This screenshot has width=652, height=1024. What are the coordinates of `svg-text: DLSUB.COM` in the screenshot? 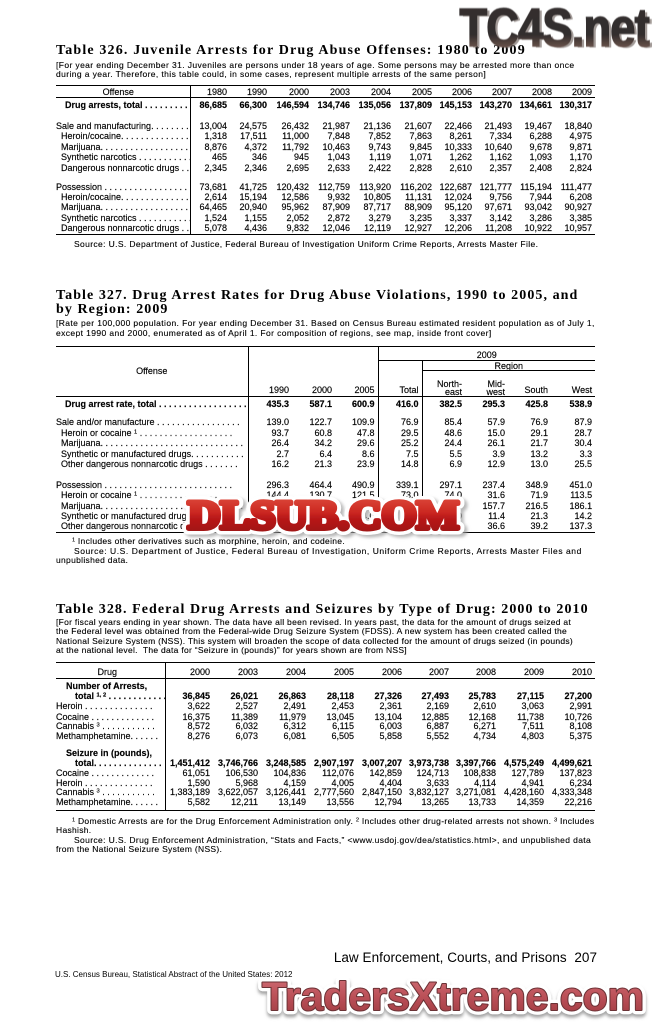 It's located at (323, 515).